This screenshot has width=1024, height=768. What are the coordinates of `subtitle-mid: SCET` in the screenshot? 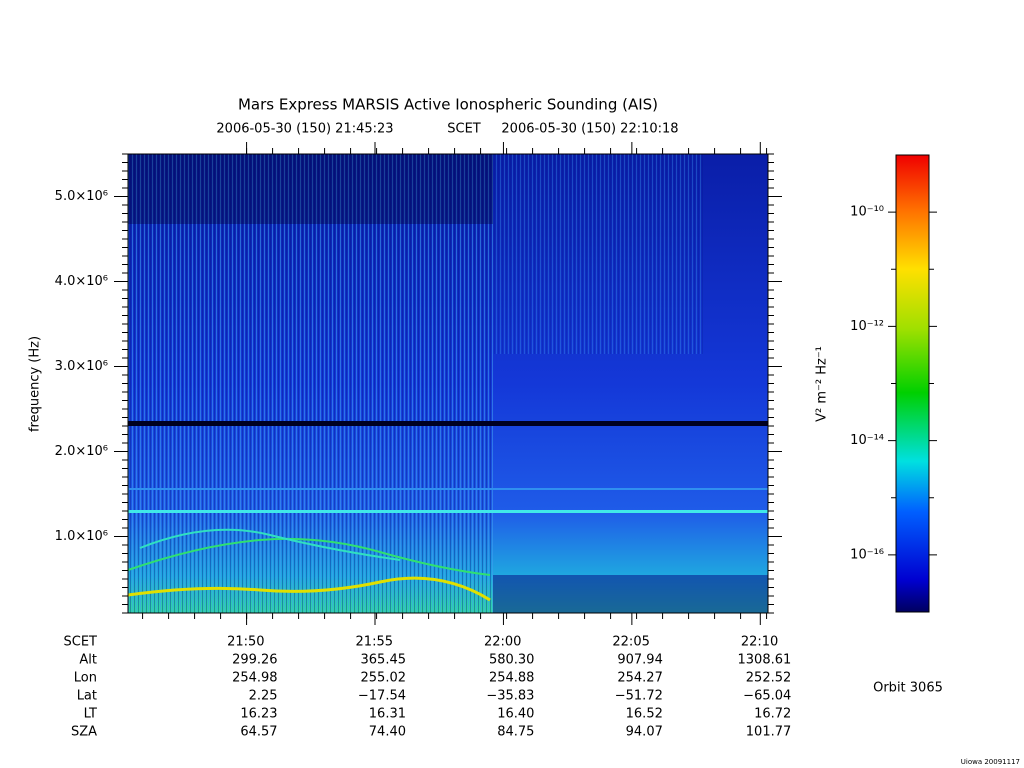 It's located at (464, 129).